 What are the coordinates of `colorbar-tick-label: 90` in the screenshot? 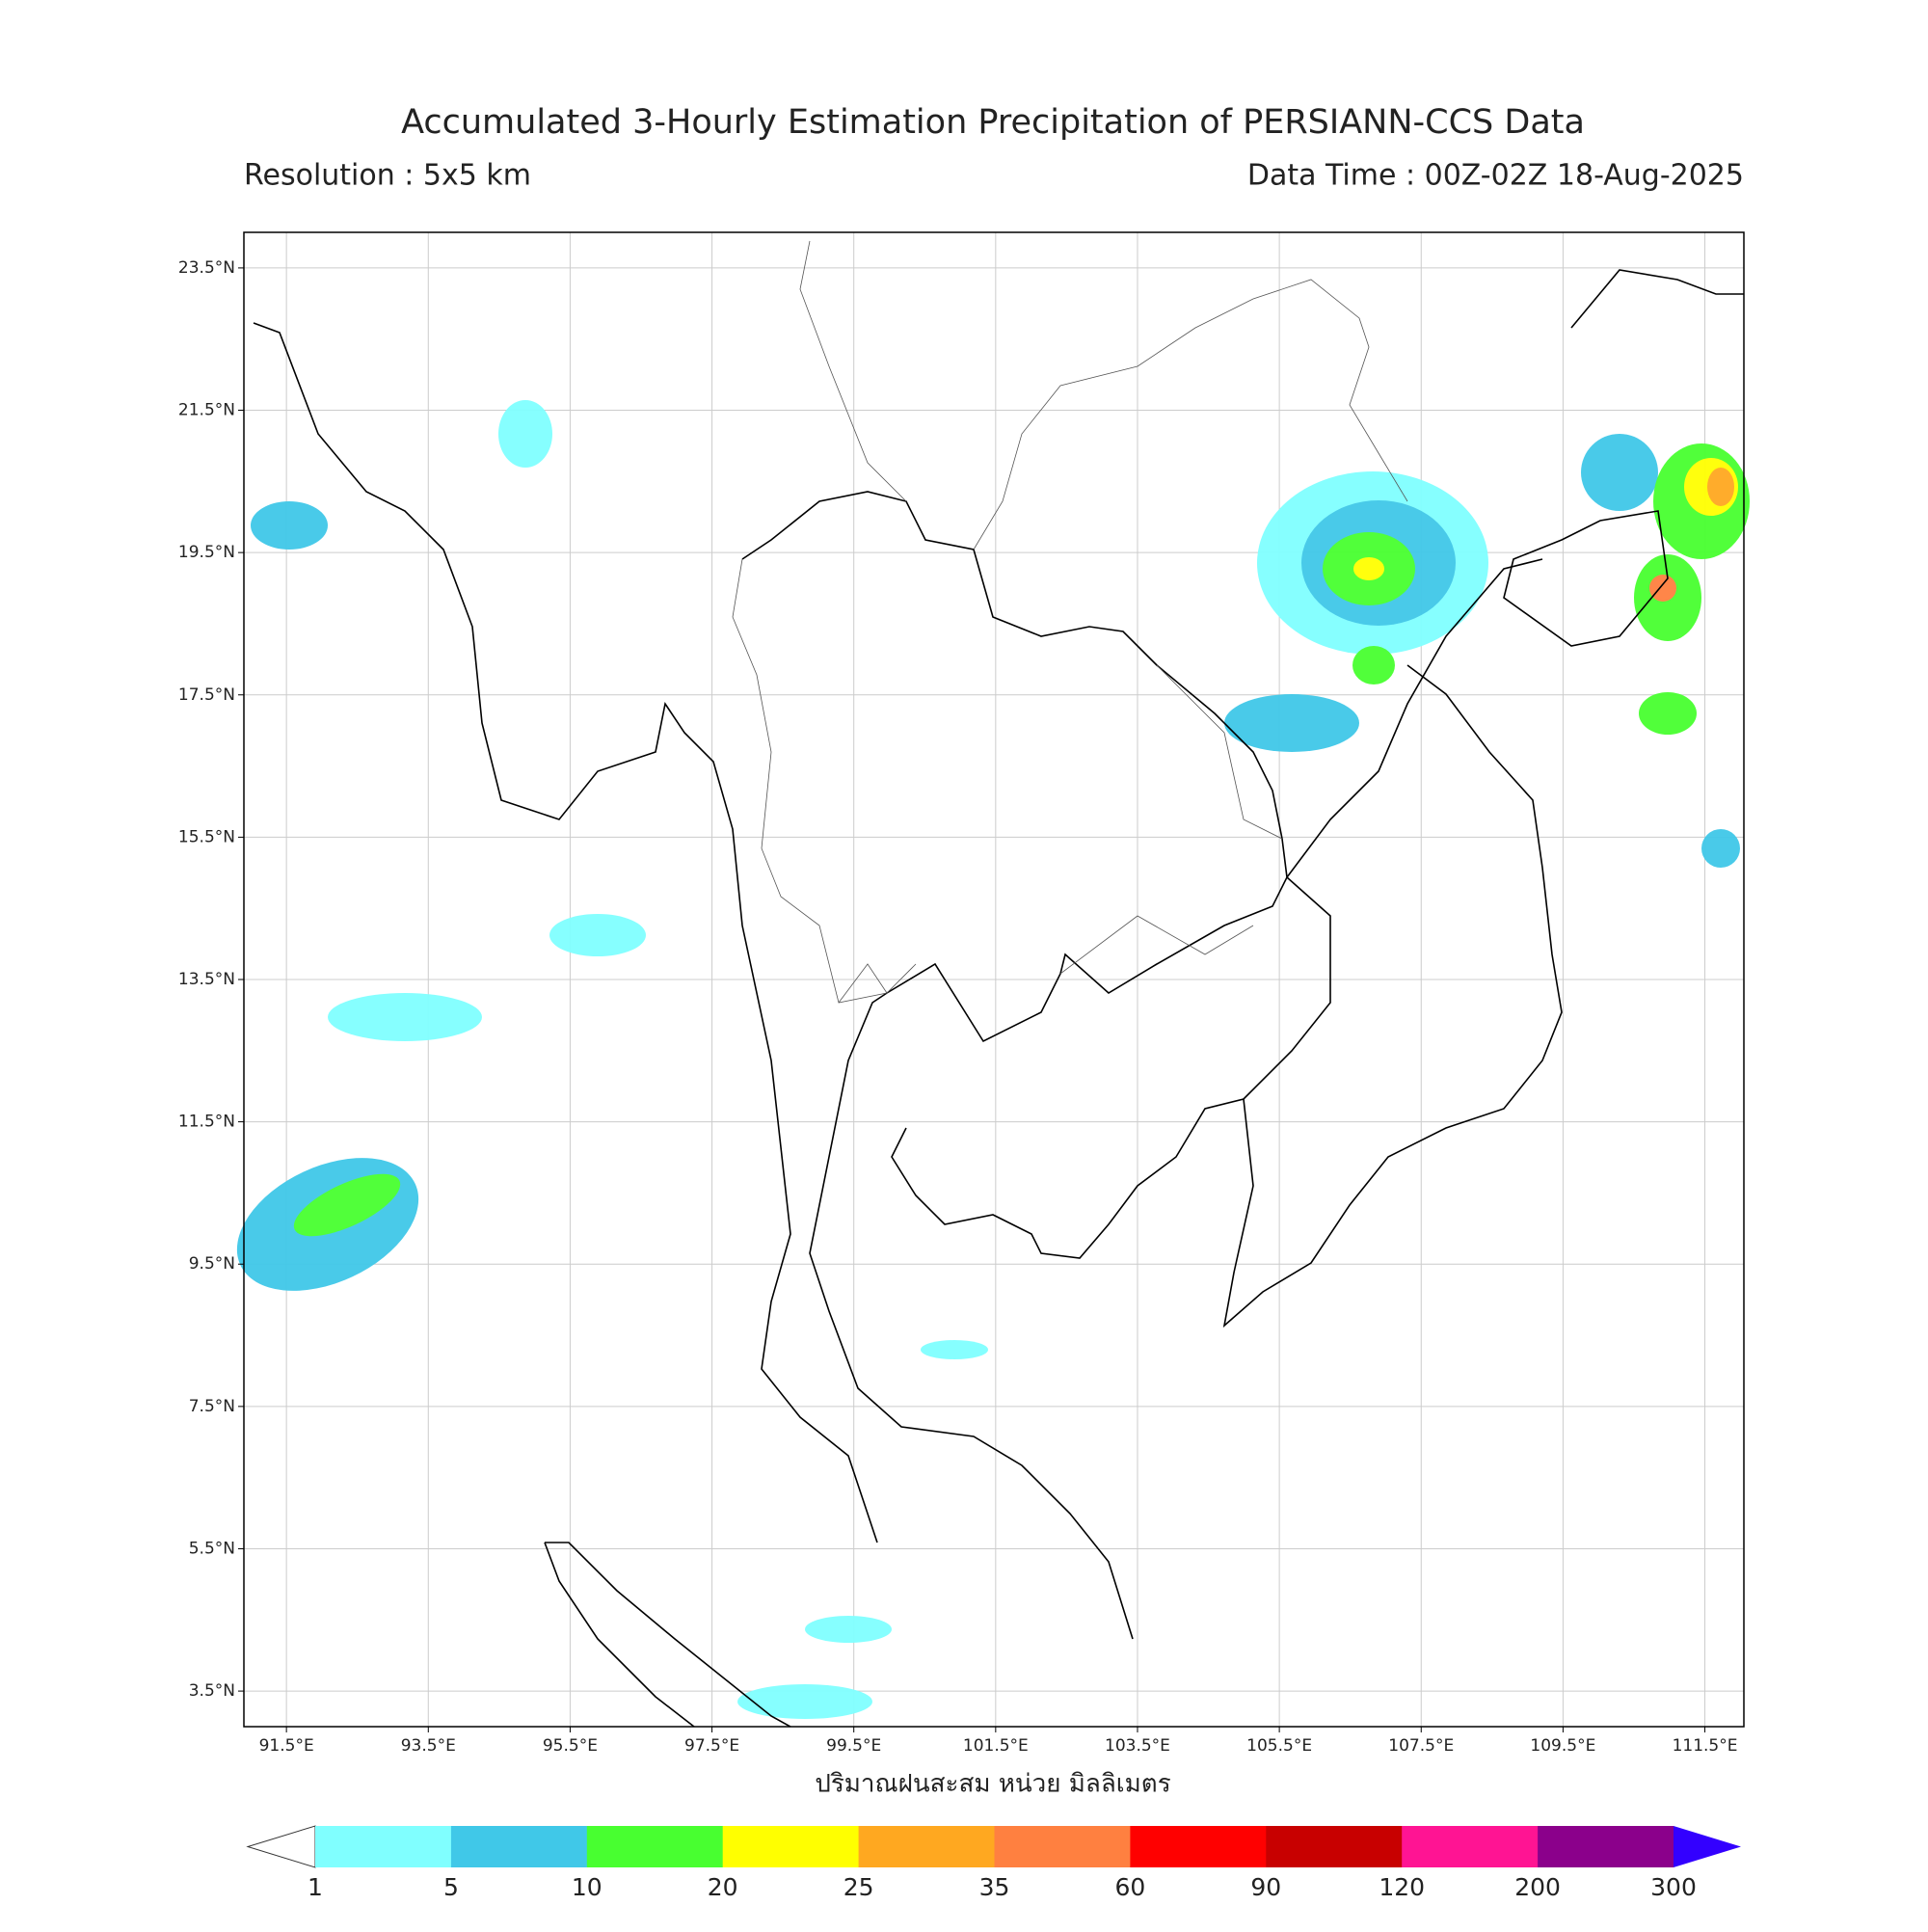 It's located at (1265, 1887).